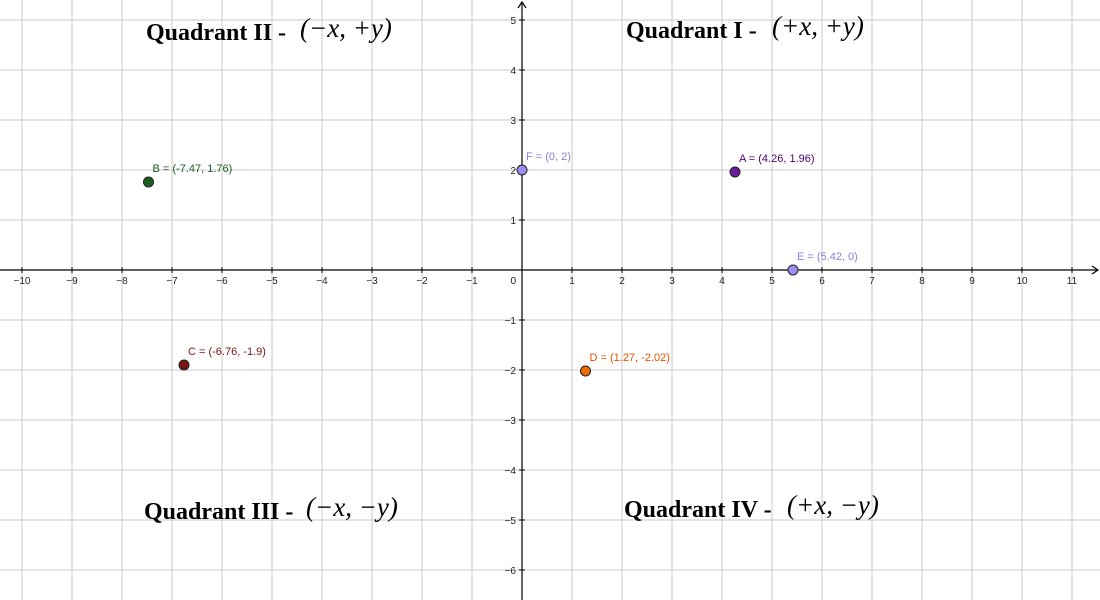 The width and height of the screenshot is (1100, 600). What do you see at coordinates (735, 172) in the screenshot?
I see `point-a-marker` at bounding box center [735, 172].